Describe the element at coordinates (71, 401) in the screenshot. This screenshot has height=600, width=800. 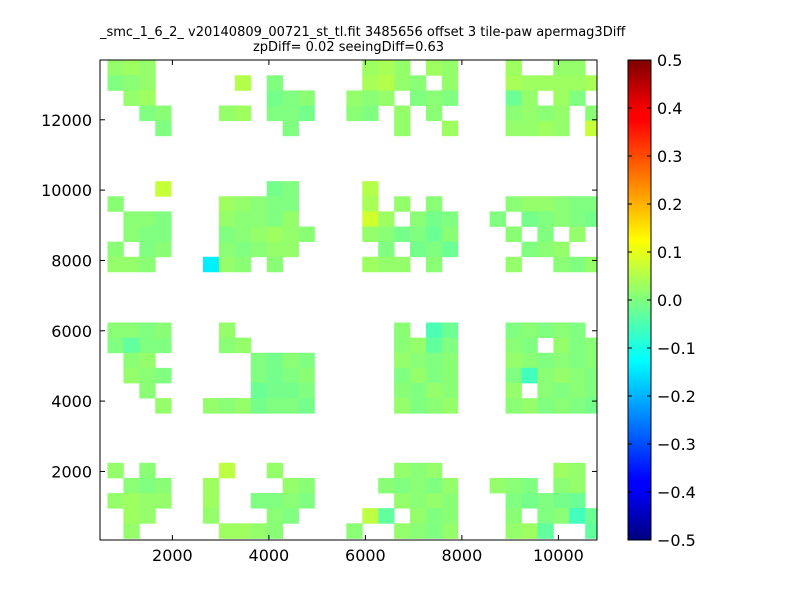
I see `y-tick-label: 4000` at that location.